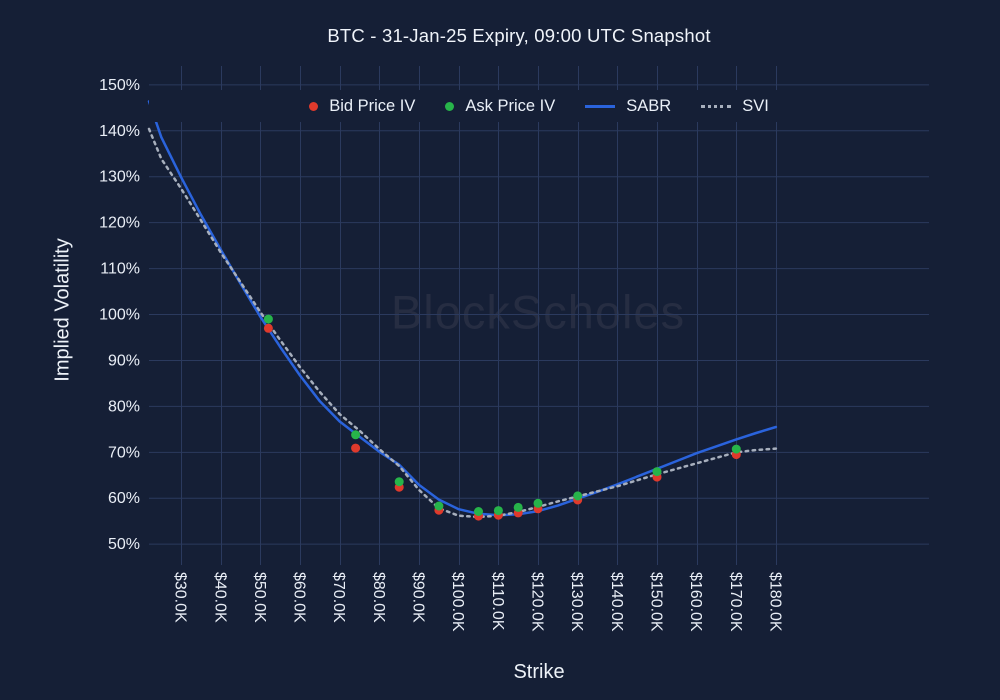 This screenshot has height=700, width=1000. I want to click on blockscholes-watermark: BlockScholes, so click(538, 312).